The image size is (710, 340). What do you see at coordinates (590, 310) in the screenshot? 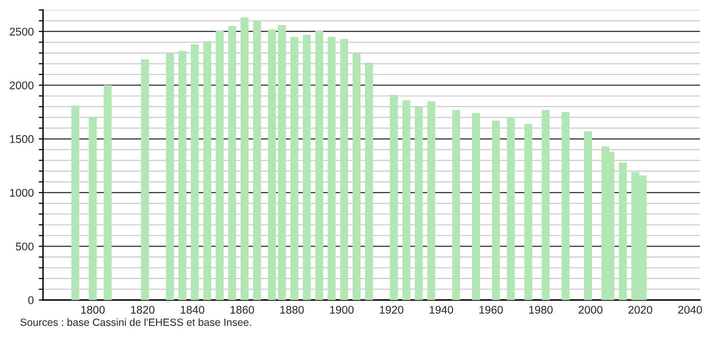
I see `x-tick-label: 2000` at bounding box center [590, 310].